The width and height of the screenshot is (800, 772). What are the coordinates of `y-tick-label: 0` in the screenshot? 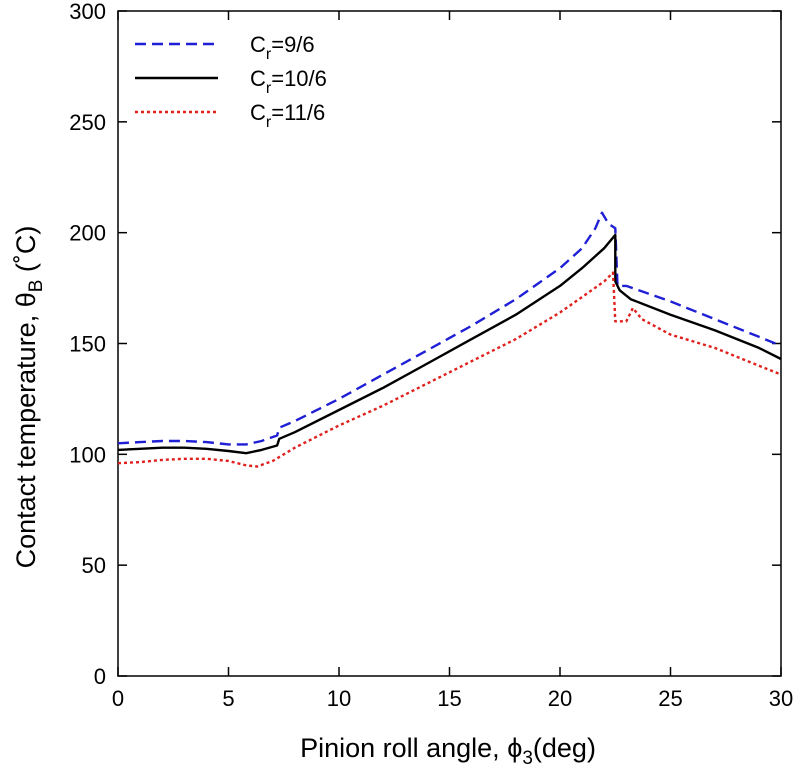 It's located at (100, 676).